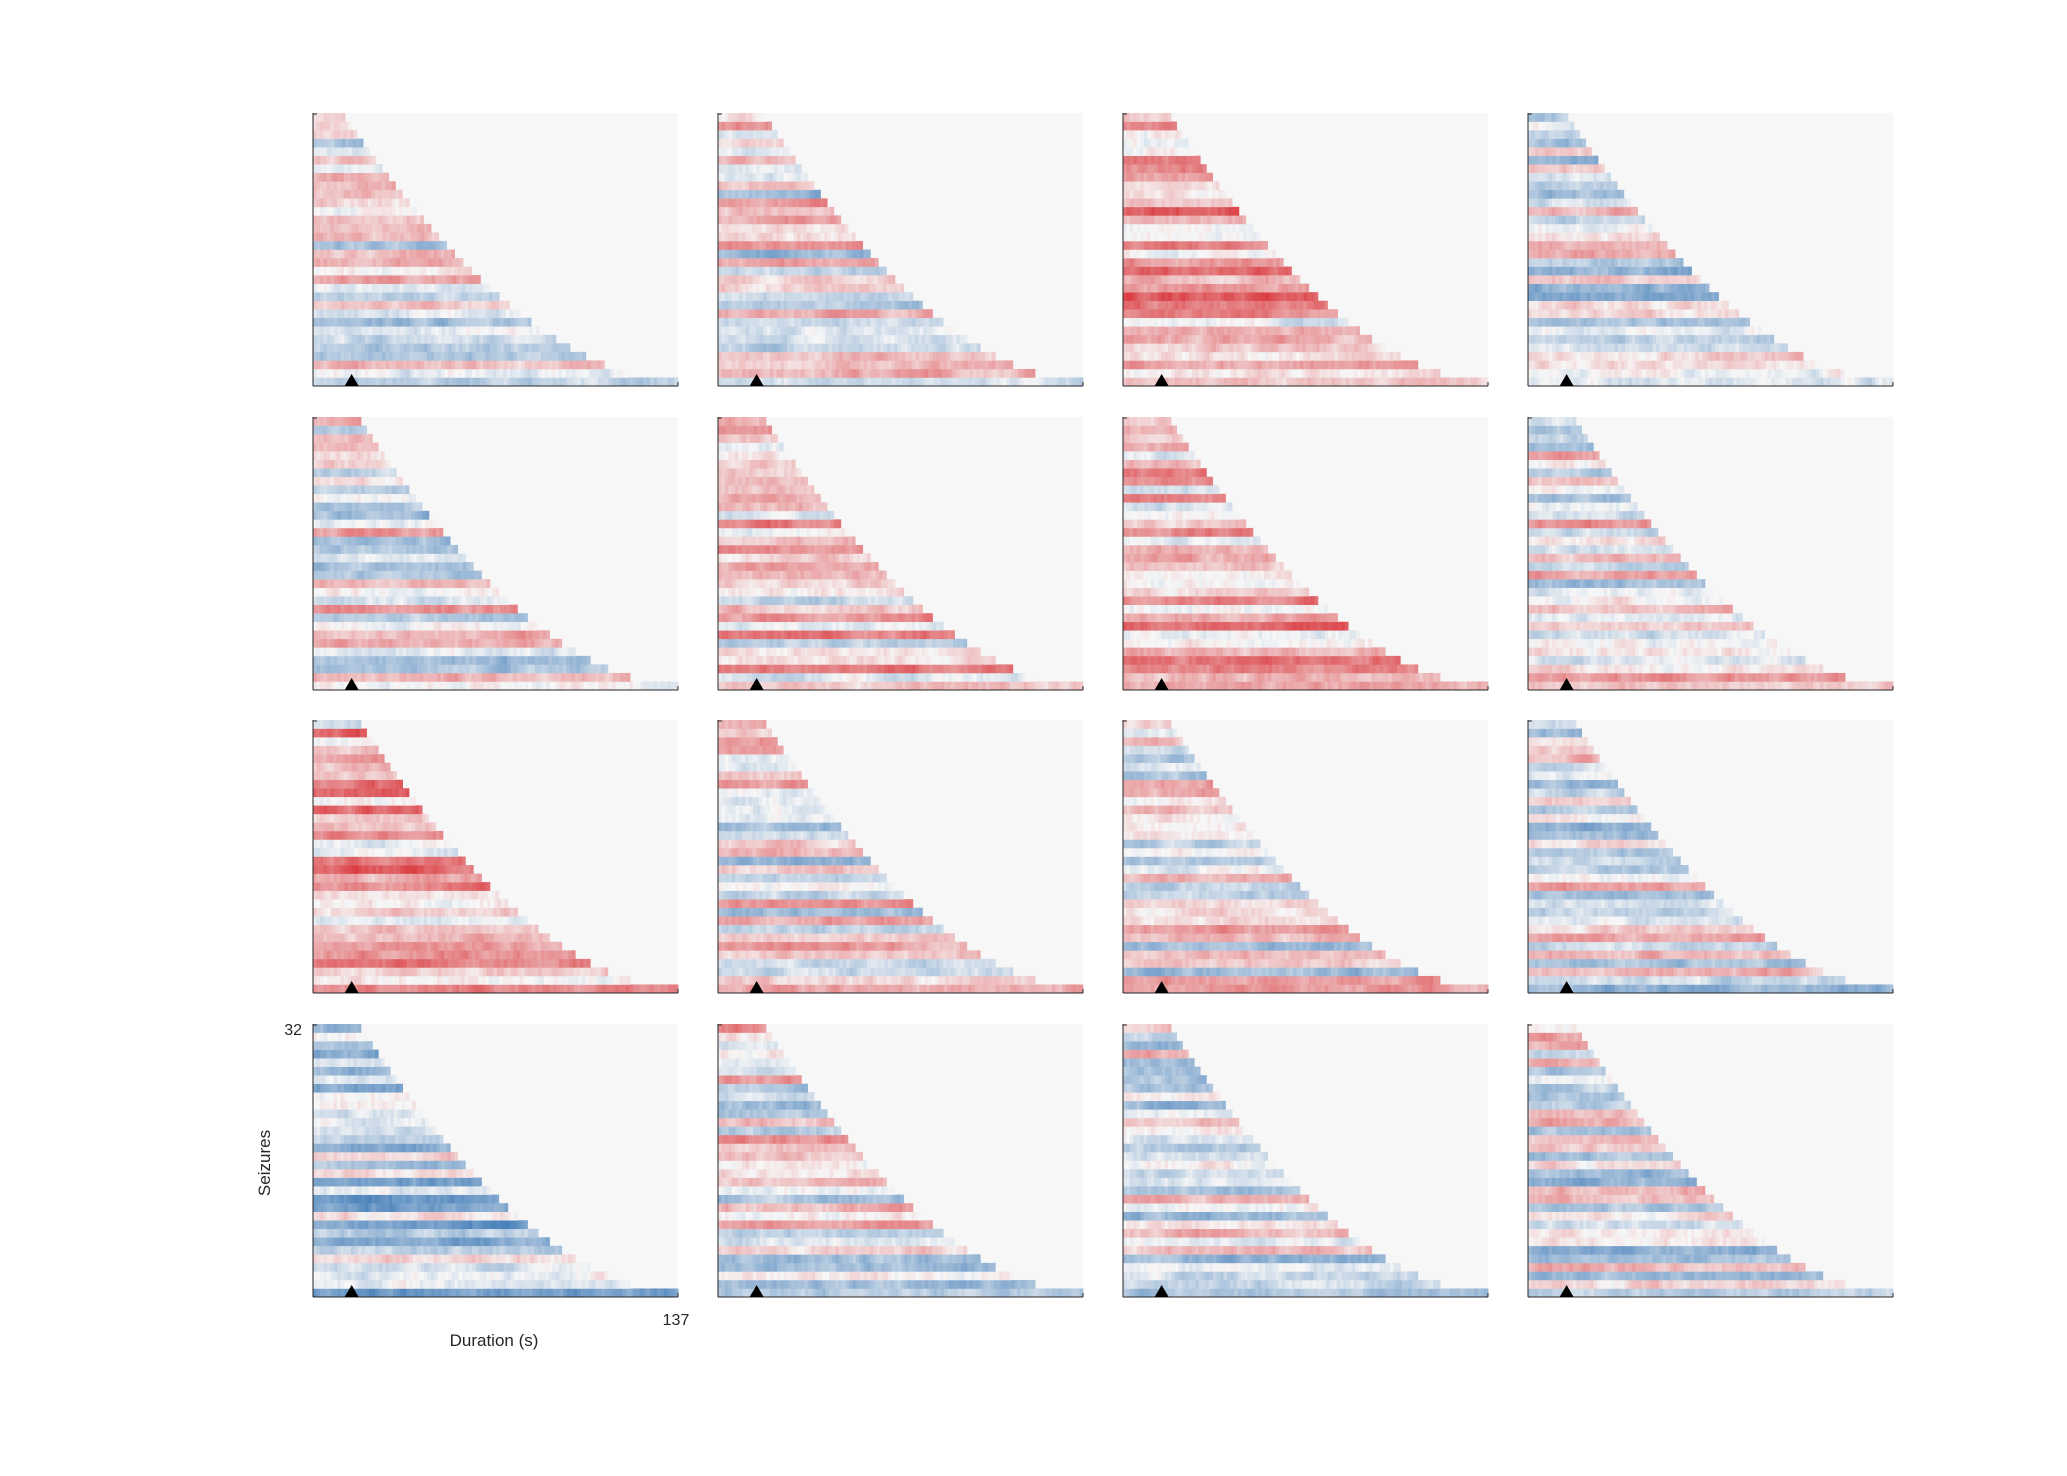  I want to click on heatmap-panel, so click(1710, 250).